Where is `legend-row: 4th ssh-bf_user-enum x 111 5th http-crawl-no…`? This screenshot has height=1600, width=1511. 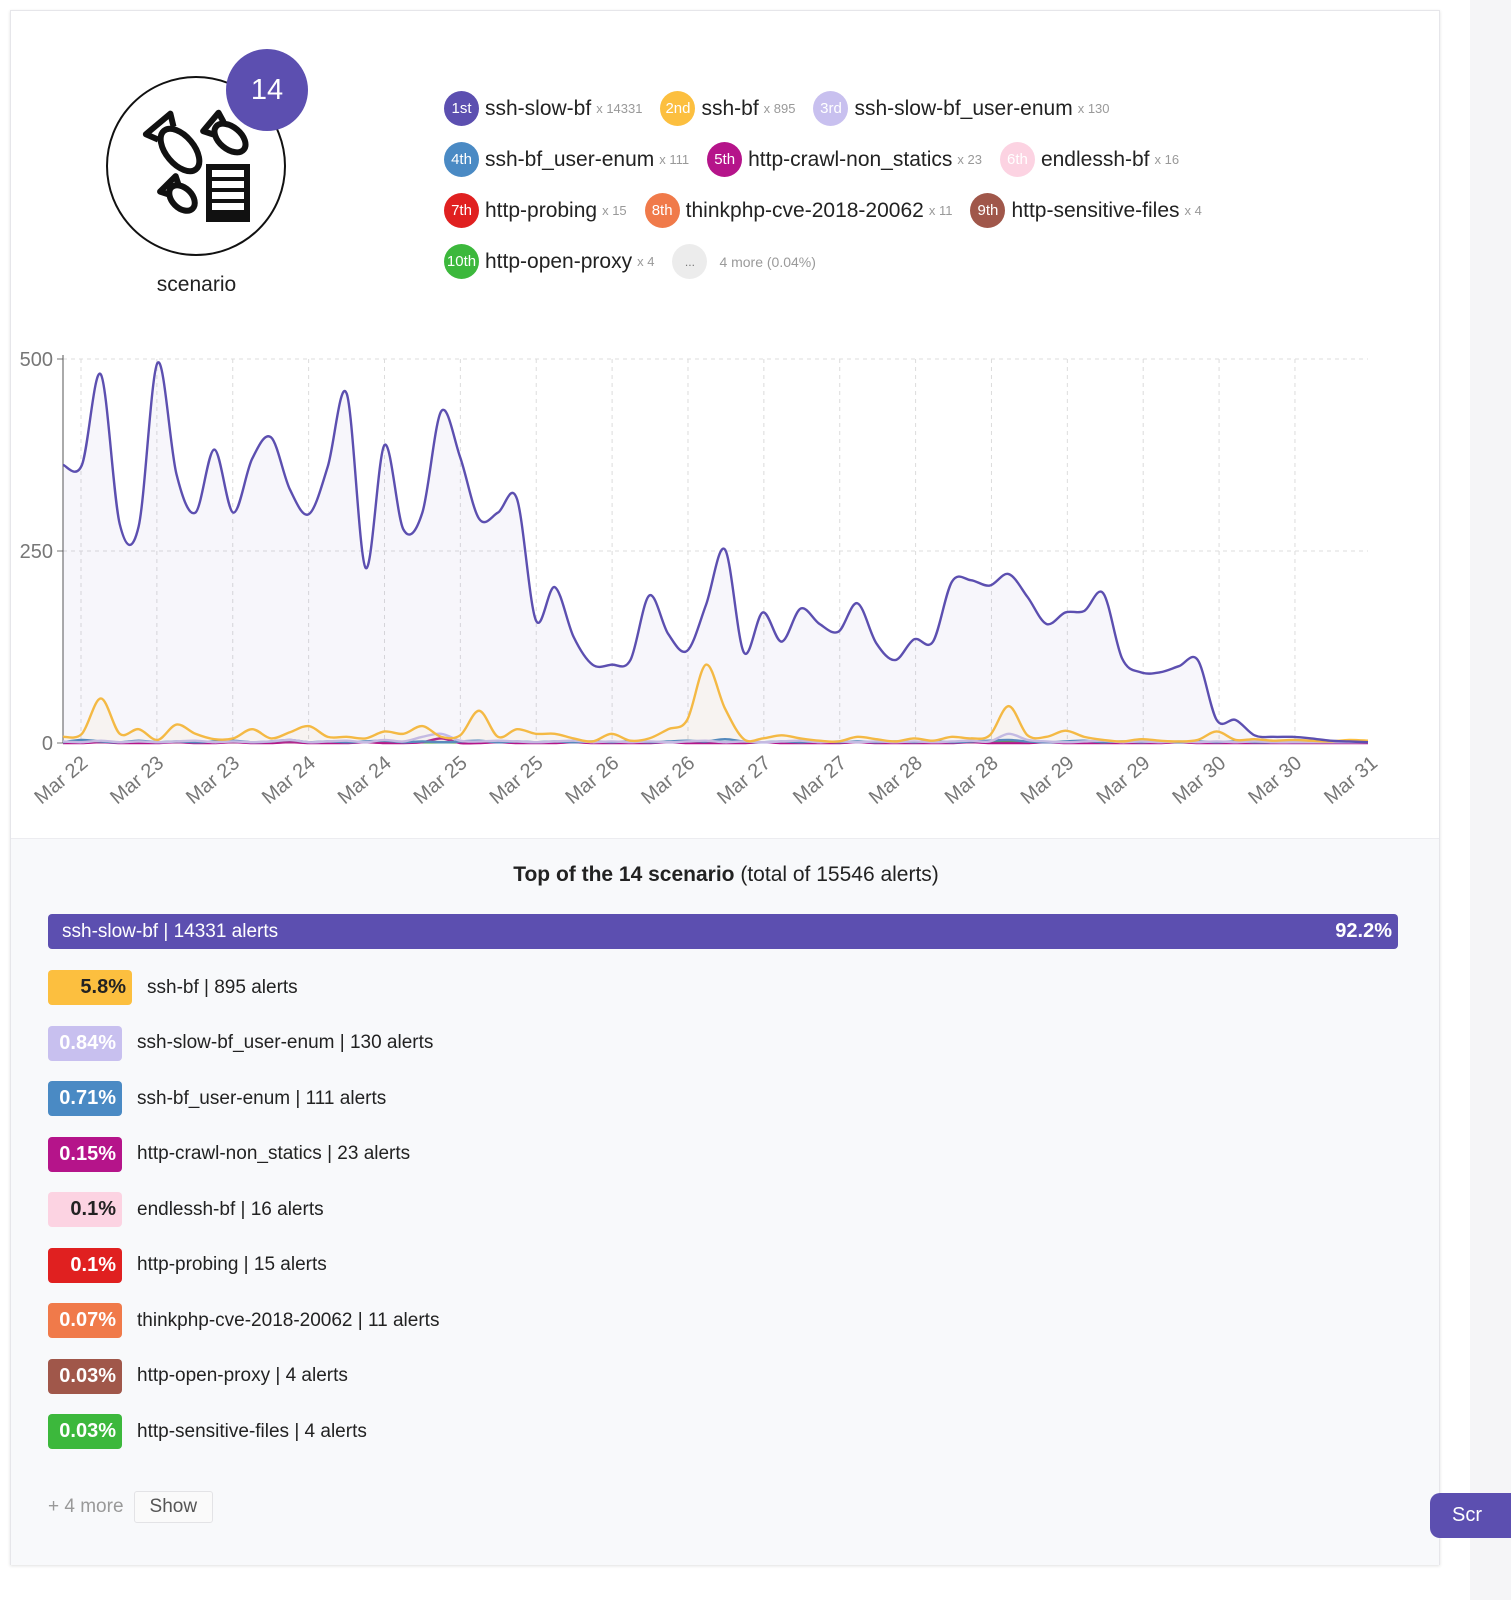 legend-row: 4th ssh-bf_user-enum x 111 5th http-crawl-no… is located at coordinates (924, 159).